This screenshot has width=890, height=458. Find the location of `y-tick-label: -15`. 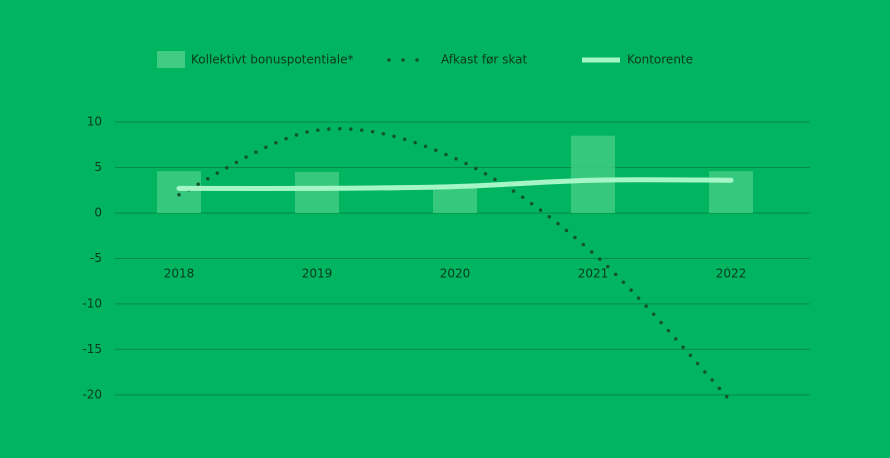

y-tick-label: -15 is located at coordinates (92, 349).